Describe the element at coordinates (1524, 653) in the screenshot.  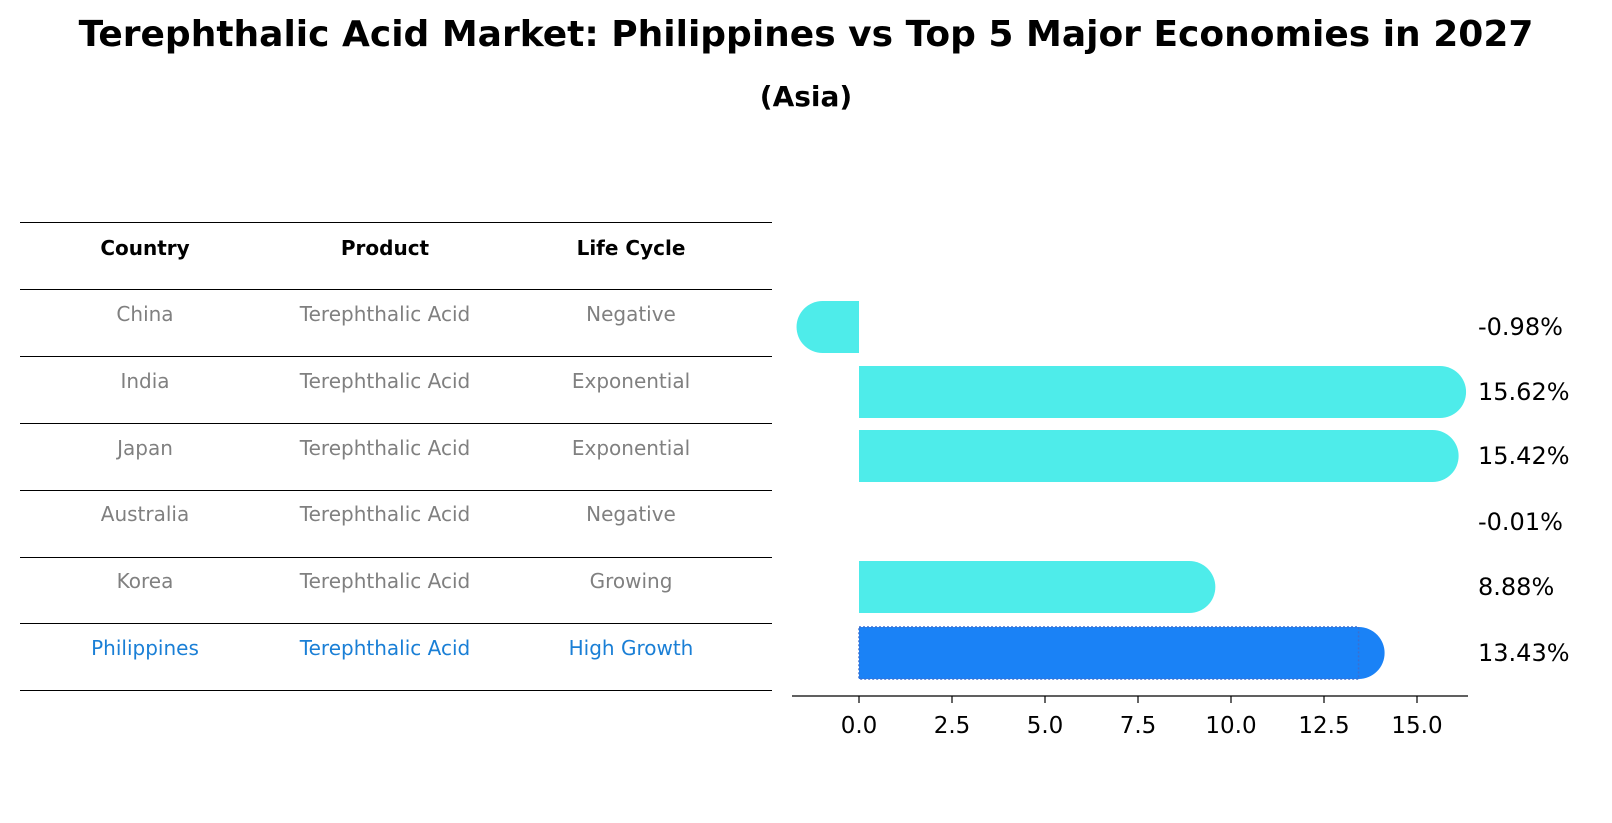
I see `bar-value-label: 13.43%` at that location.